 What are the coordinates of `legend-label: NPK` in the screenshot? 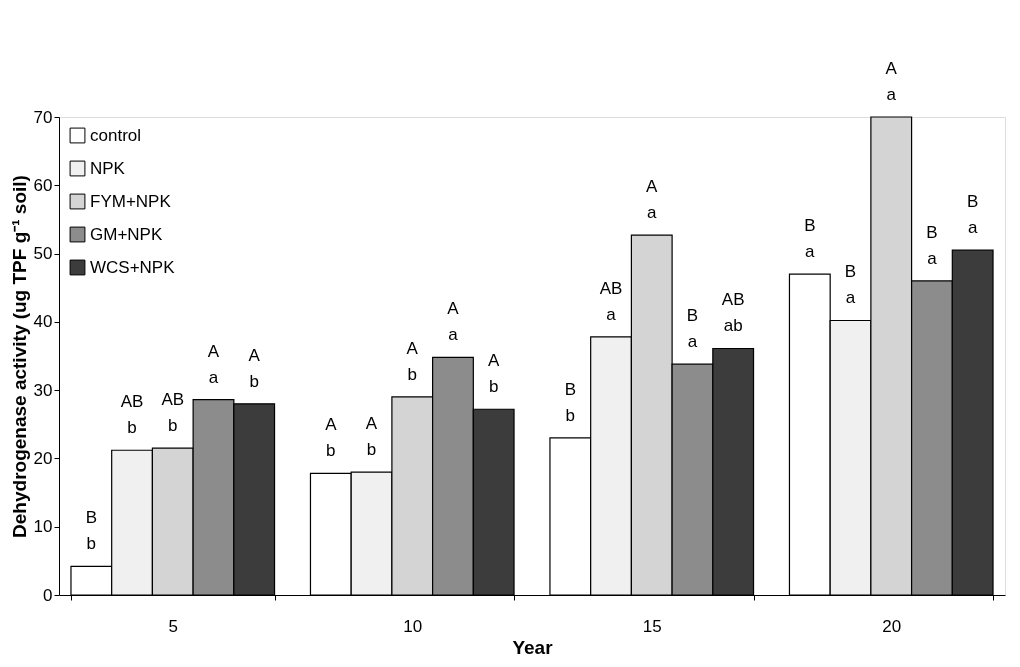 It's located at (108, 168).